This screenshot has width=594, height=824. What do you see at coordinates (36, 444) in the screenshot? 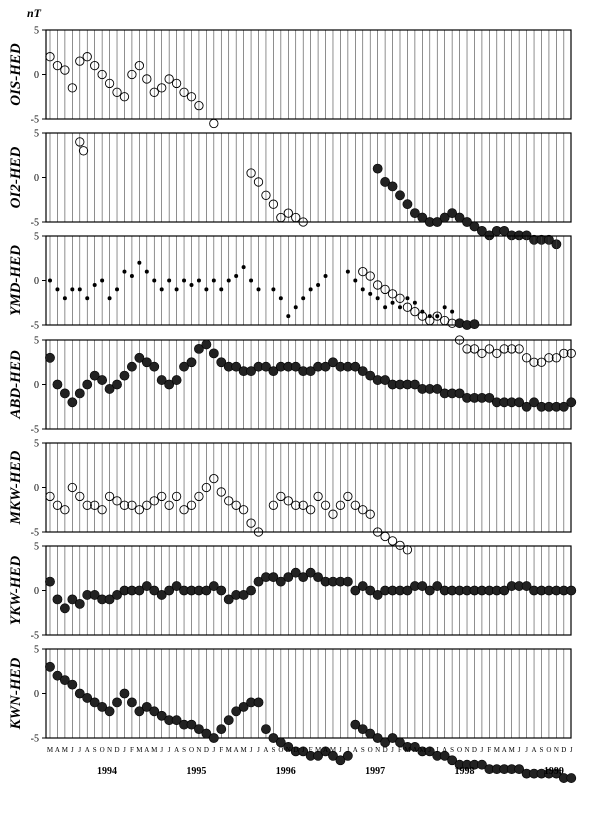
I see `y-tick-label: 5` at bounding box center [36, 444].